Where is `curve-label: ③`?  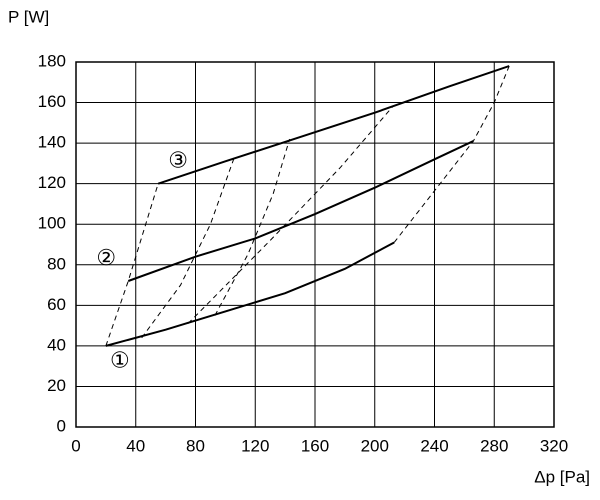 curve-label: ③ is located at coordinates (178, 159).